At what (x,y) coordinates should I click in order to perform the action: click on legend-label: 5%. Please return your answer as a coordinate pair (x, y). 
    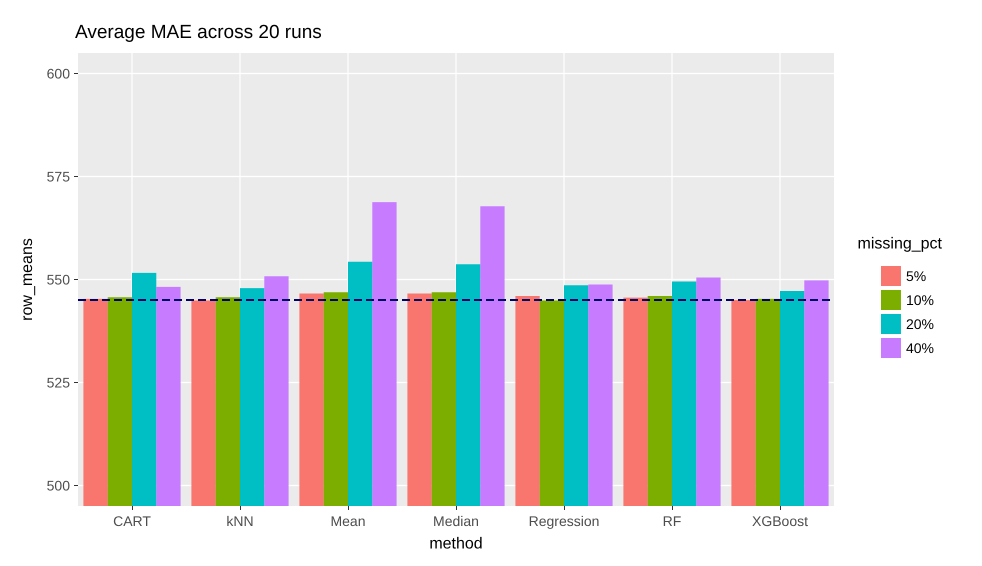
    Looking at the image, I should click on (916, 276).